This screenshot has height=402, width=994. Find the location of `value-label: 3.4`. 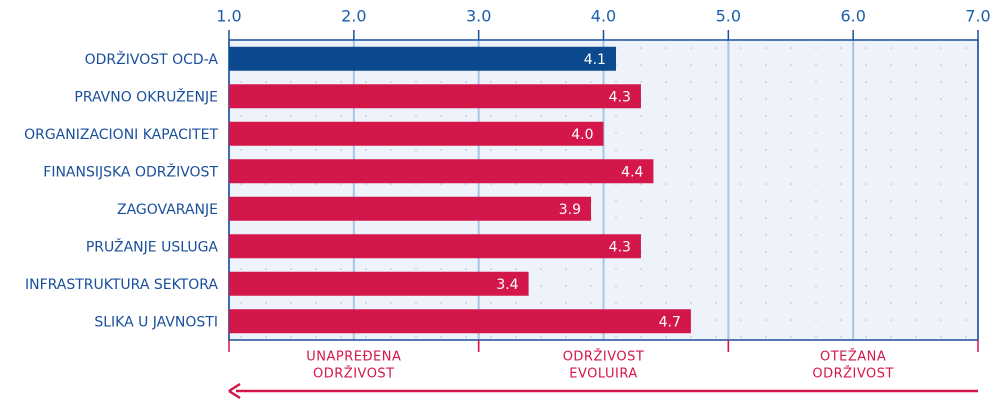

value-label: 3.4 is located at coordinates (507, 285).